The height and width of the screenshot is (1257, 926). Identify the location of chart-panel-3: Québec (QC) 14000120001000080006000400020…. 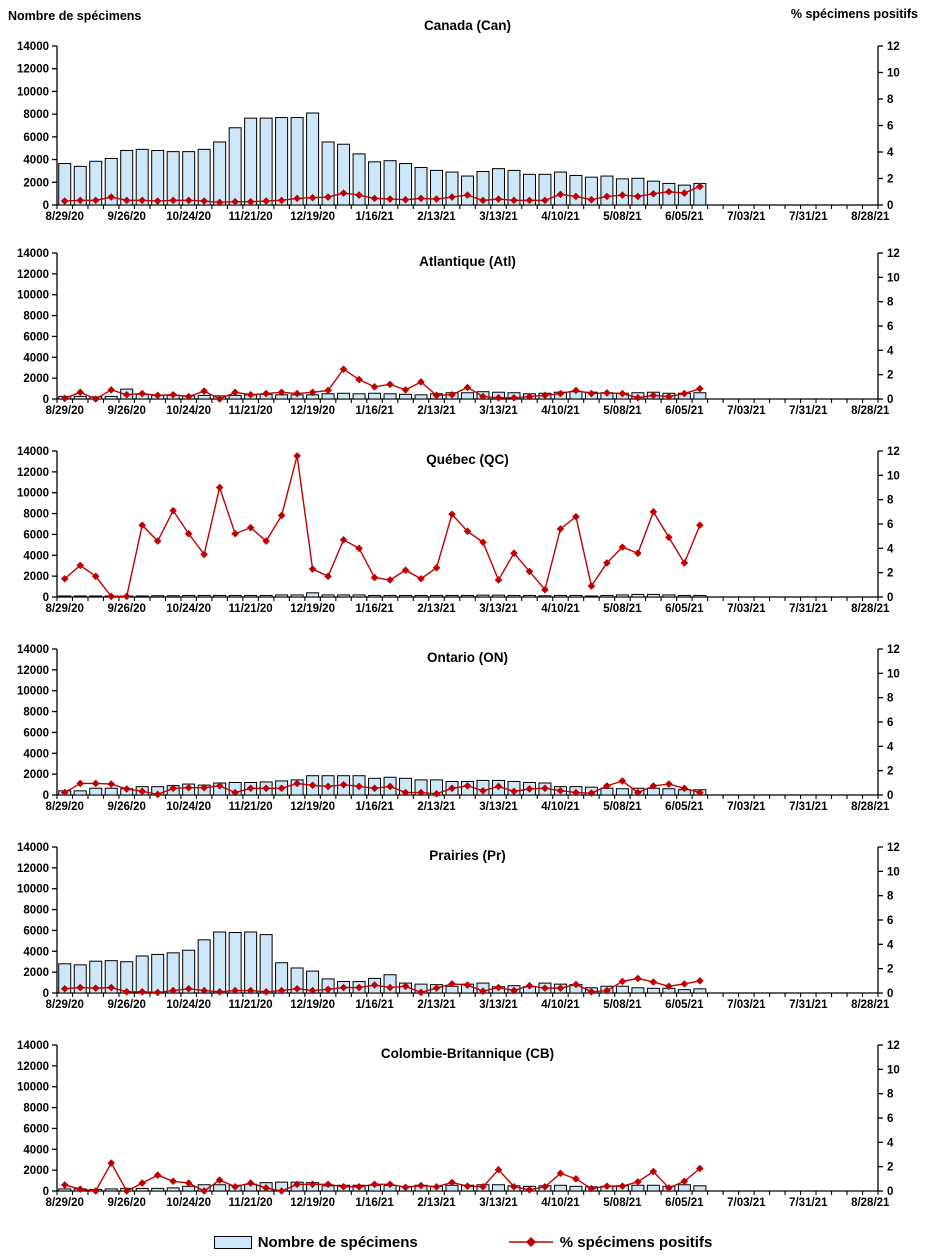
(458, 530).